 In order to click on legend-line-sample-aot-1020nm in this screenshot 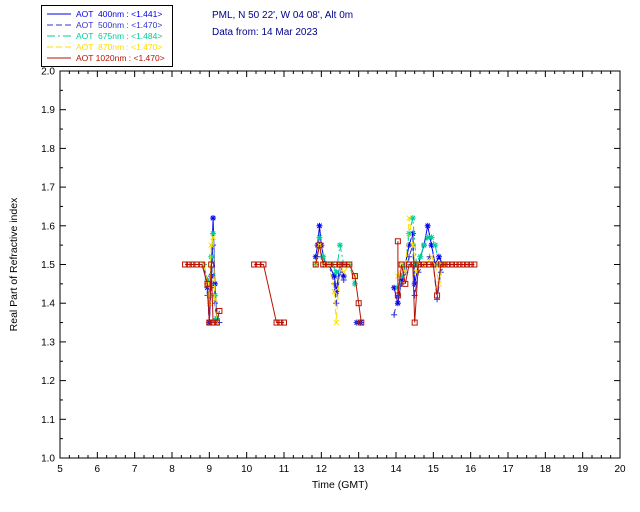, I will do `click(59, 58)`.